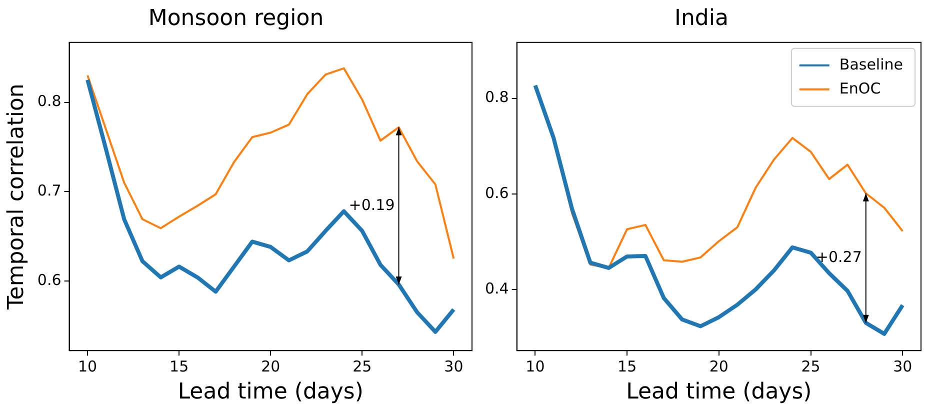 This screenshot has height=406, width=927. What do you see at coordinates (16, 197) in the screenshot?
I see `y-axis-title: Temporal correlation` at bounding box center [16, 197].